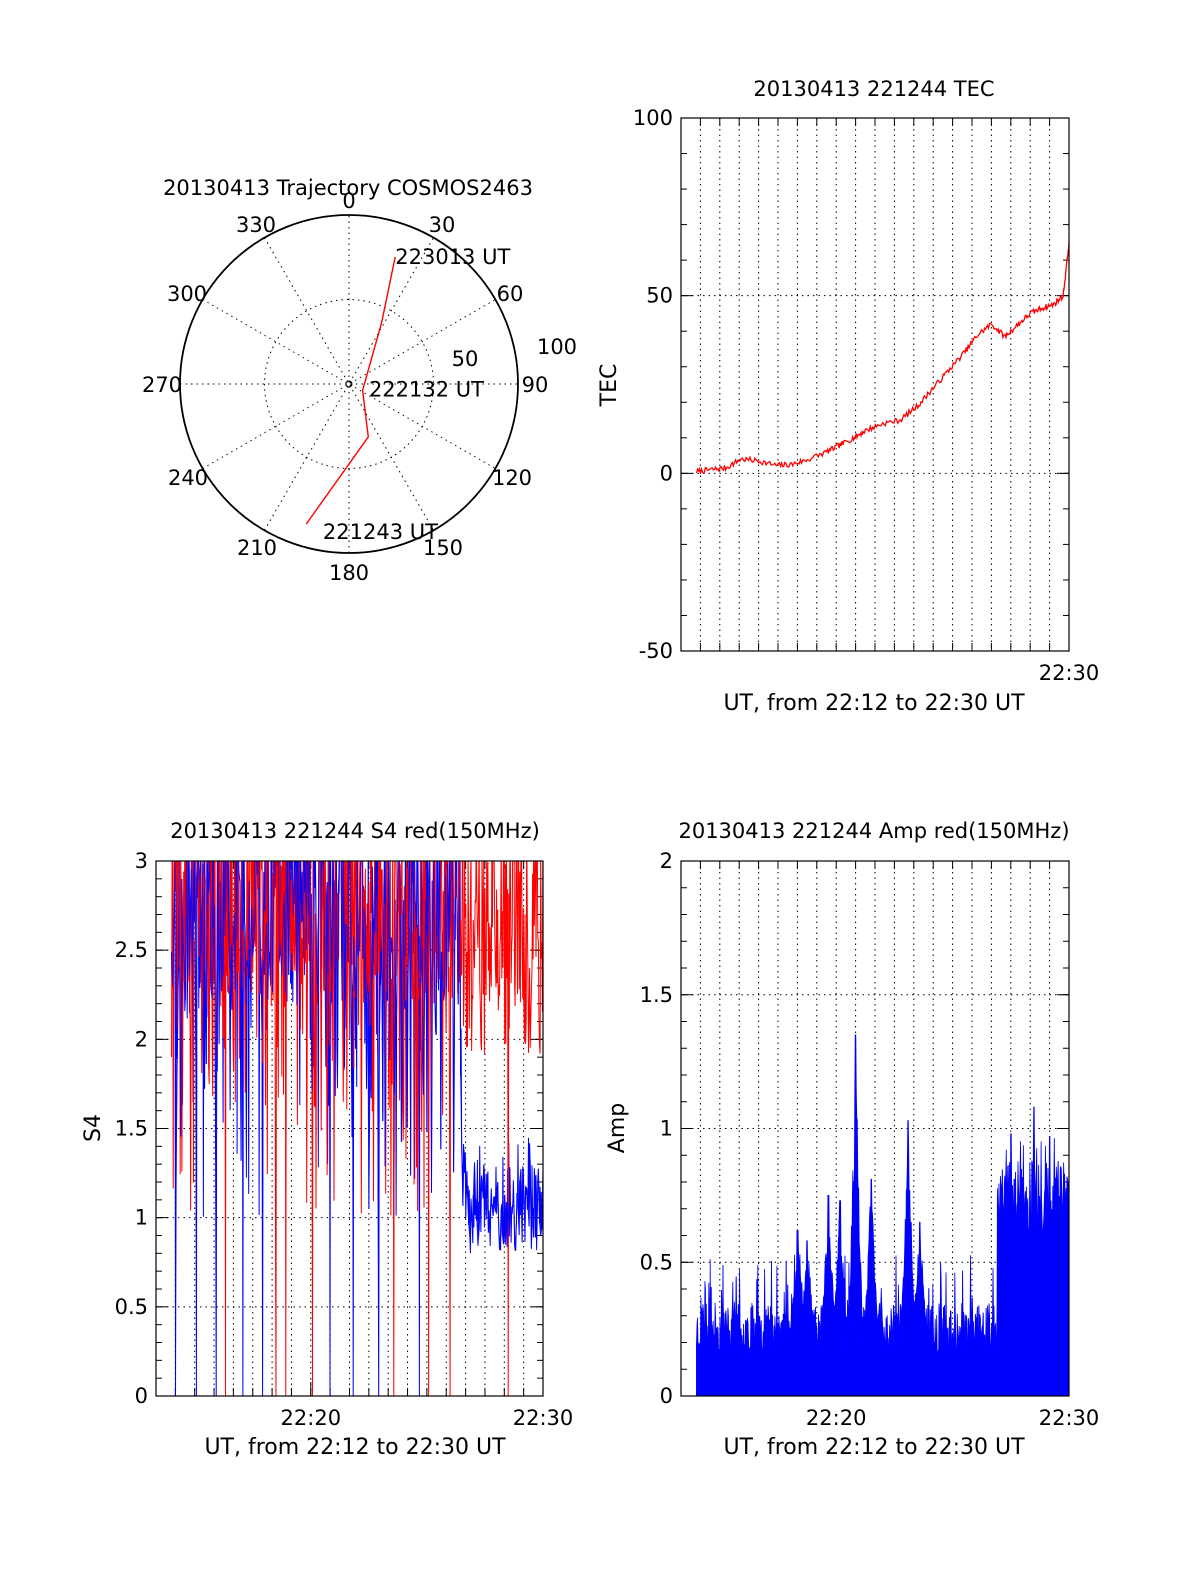 The image size is (1200, 1575). Describe the element at coordinates (535, 385) in the screenshot. I see `polar-azimuth-label: 90` at that location.